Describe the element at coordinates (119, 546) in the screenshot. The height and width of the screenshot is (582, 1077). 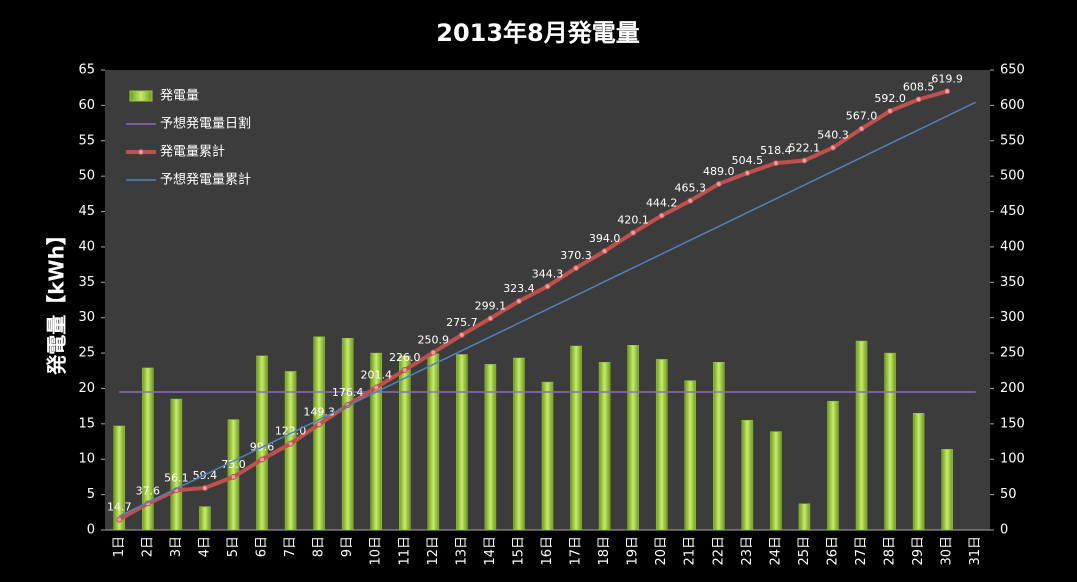
I see `x-tick-label: 1日` at that location.